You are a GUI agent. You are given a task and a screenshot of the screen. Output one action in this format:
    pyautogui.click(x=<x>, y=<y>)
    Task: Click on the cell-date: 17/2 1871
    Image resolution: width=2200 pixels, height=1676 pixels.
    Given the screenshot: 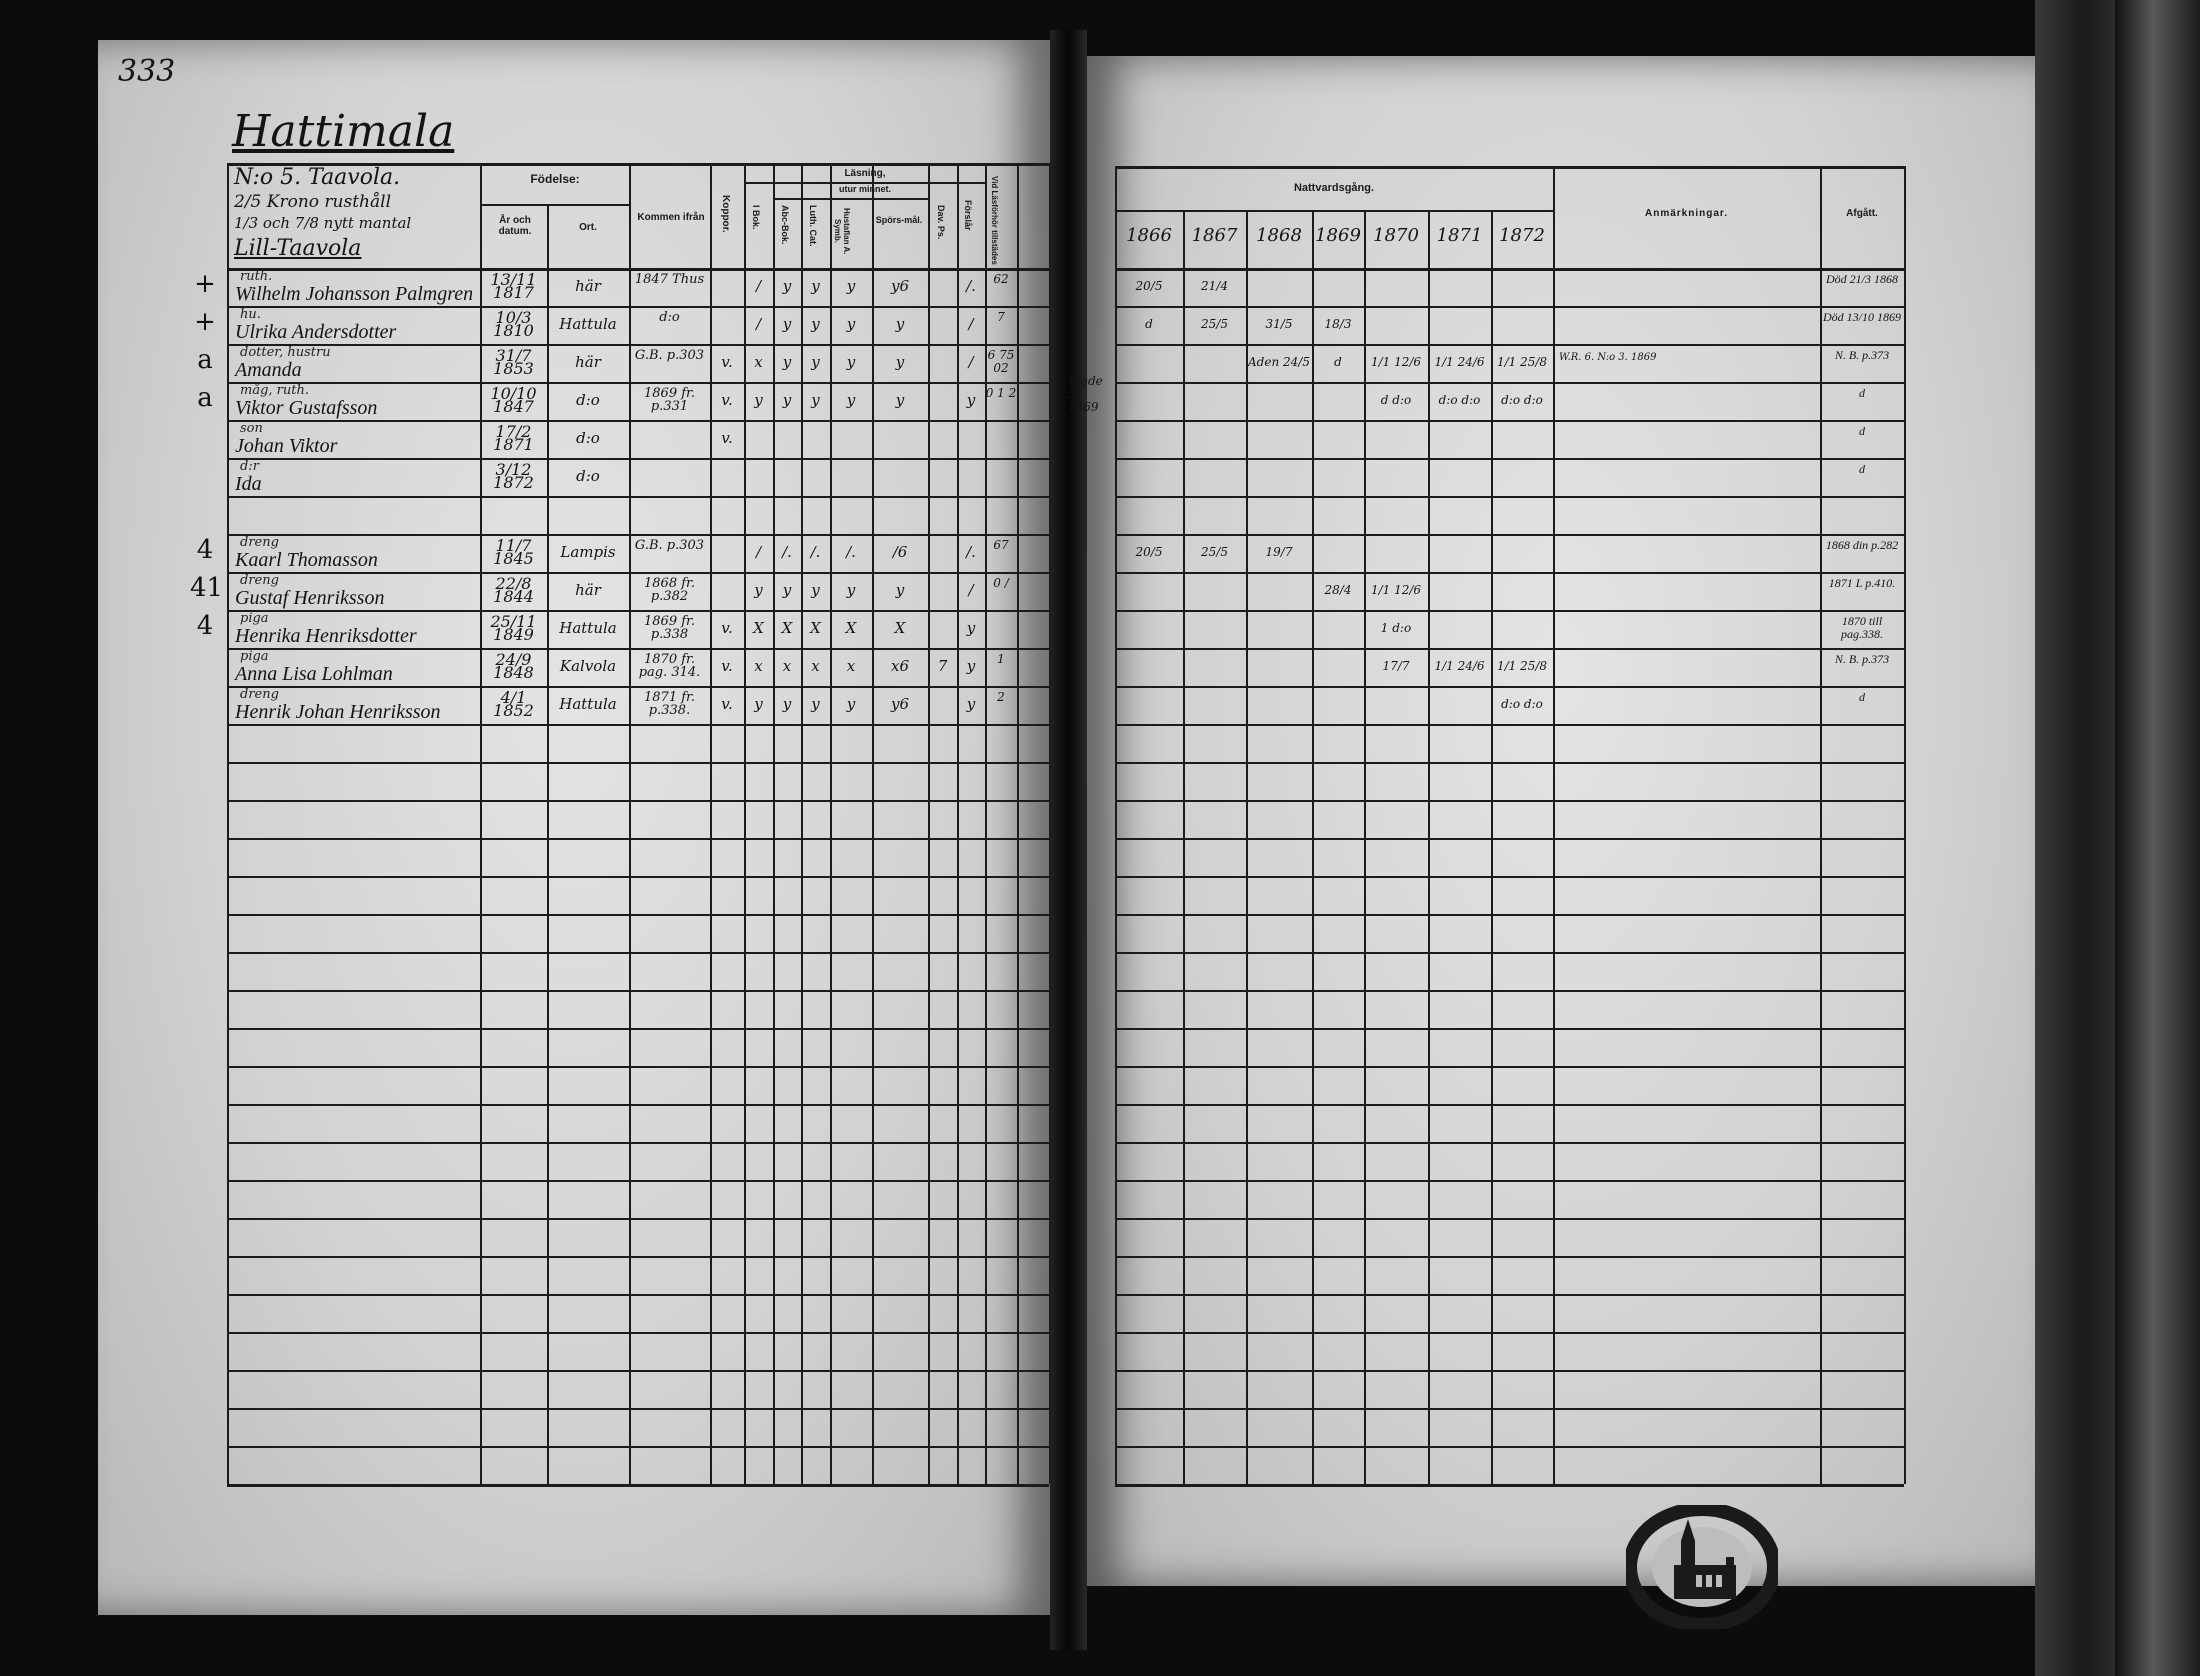 What is the action you would take?
    pyautogui.click(x=513, y=438)
    